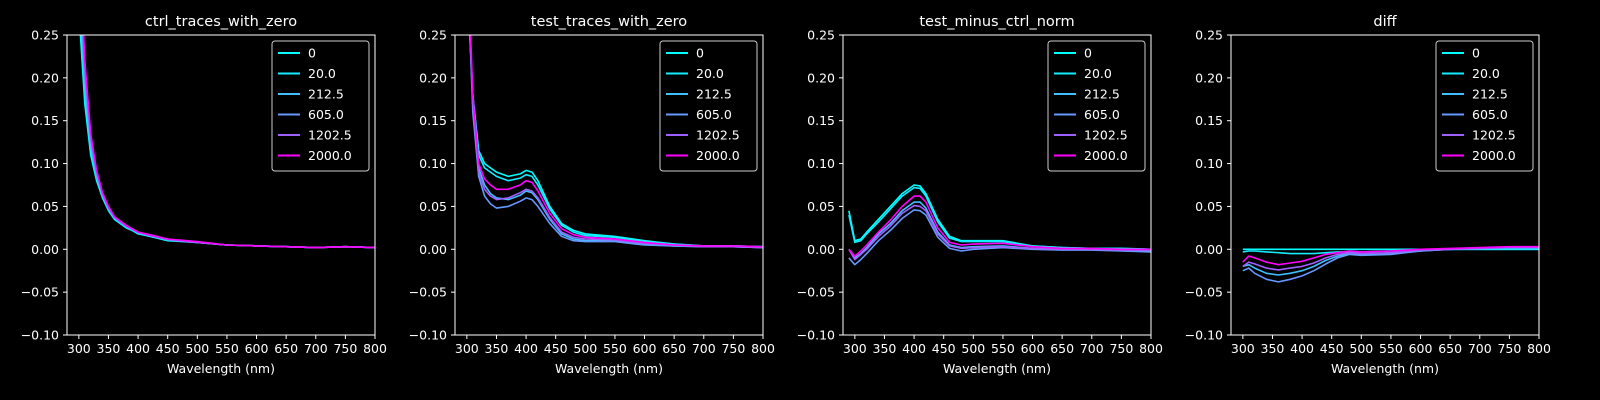  Describe the element at coordinates (316, 348) in the screenshot. I see `x-tick-label: 700` at that location.